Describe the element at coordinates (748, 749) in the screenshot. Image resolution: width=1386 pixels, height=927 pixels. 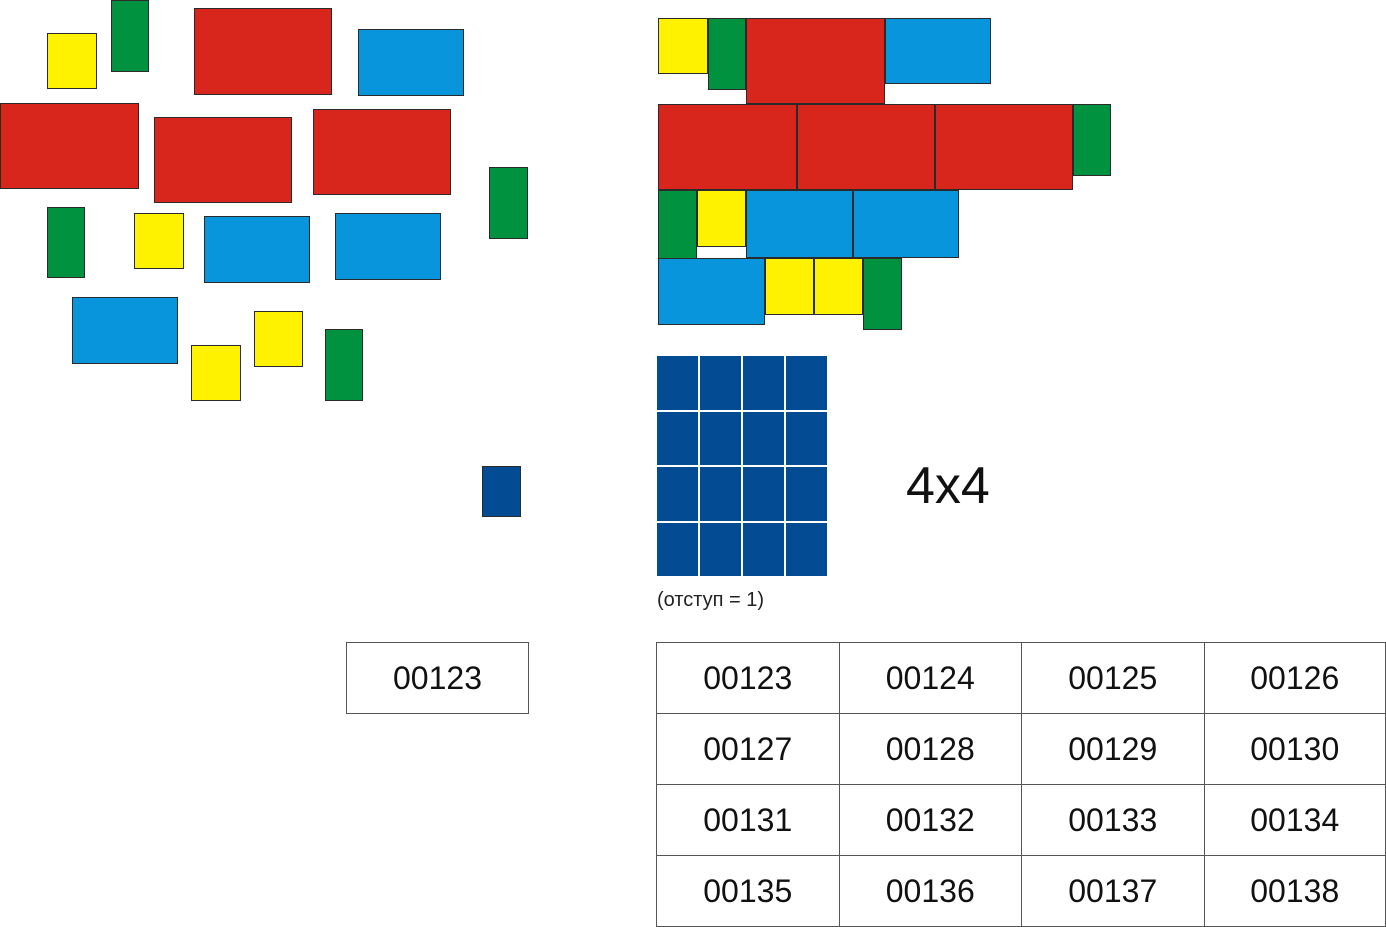
I see `number-table-cell: 00127` at that location.